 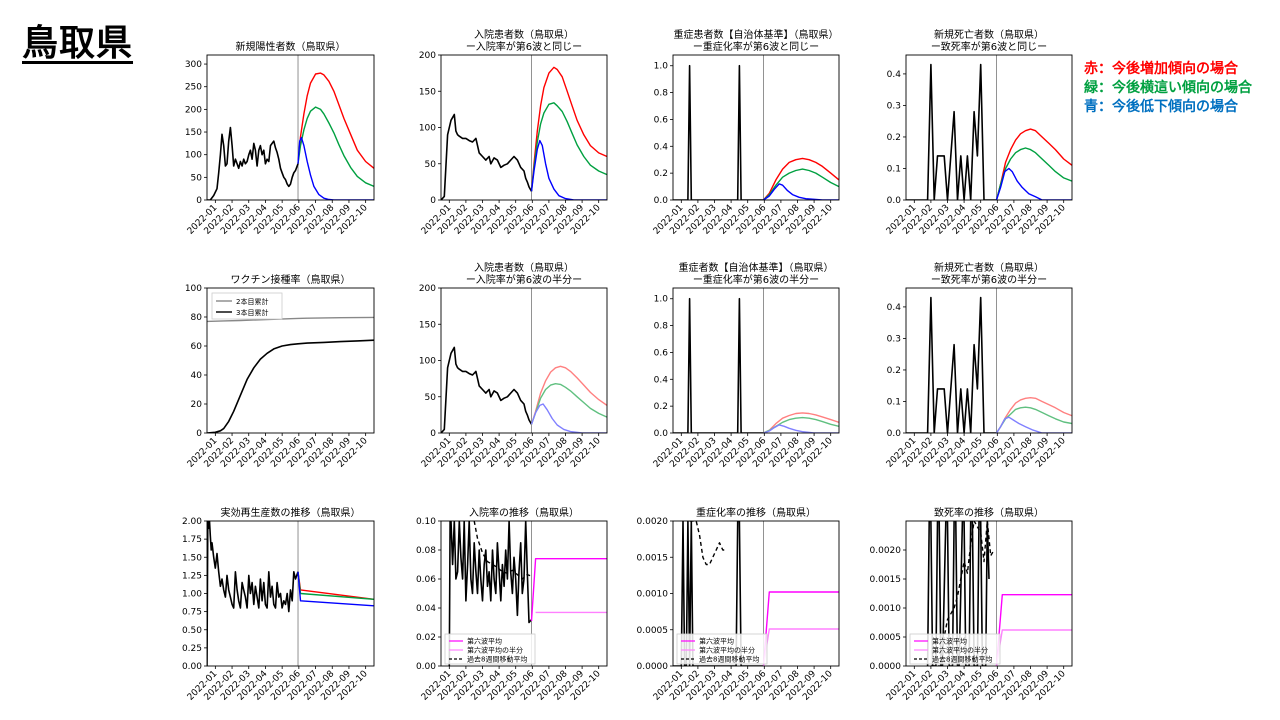 What do you see at coordinates (568, 590) in the screenshot?
I see `series-wave6-average` at bounding box center [568, 590].